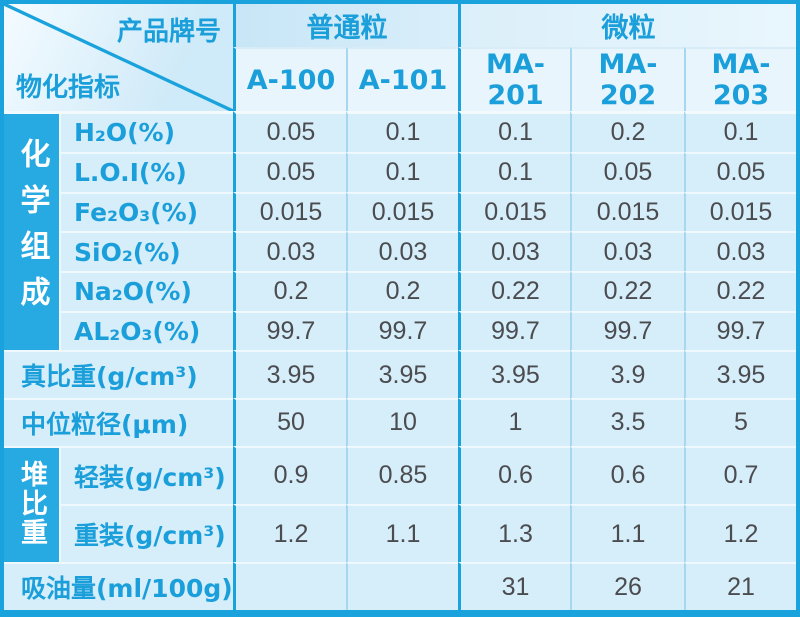 The height and width of the screenshot is (617, 800). What do you see at coordinates (627, 25) in the screenshot?
I see `column-group-fine-particle: 微粒` at bounding box center [627, 25].